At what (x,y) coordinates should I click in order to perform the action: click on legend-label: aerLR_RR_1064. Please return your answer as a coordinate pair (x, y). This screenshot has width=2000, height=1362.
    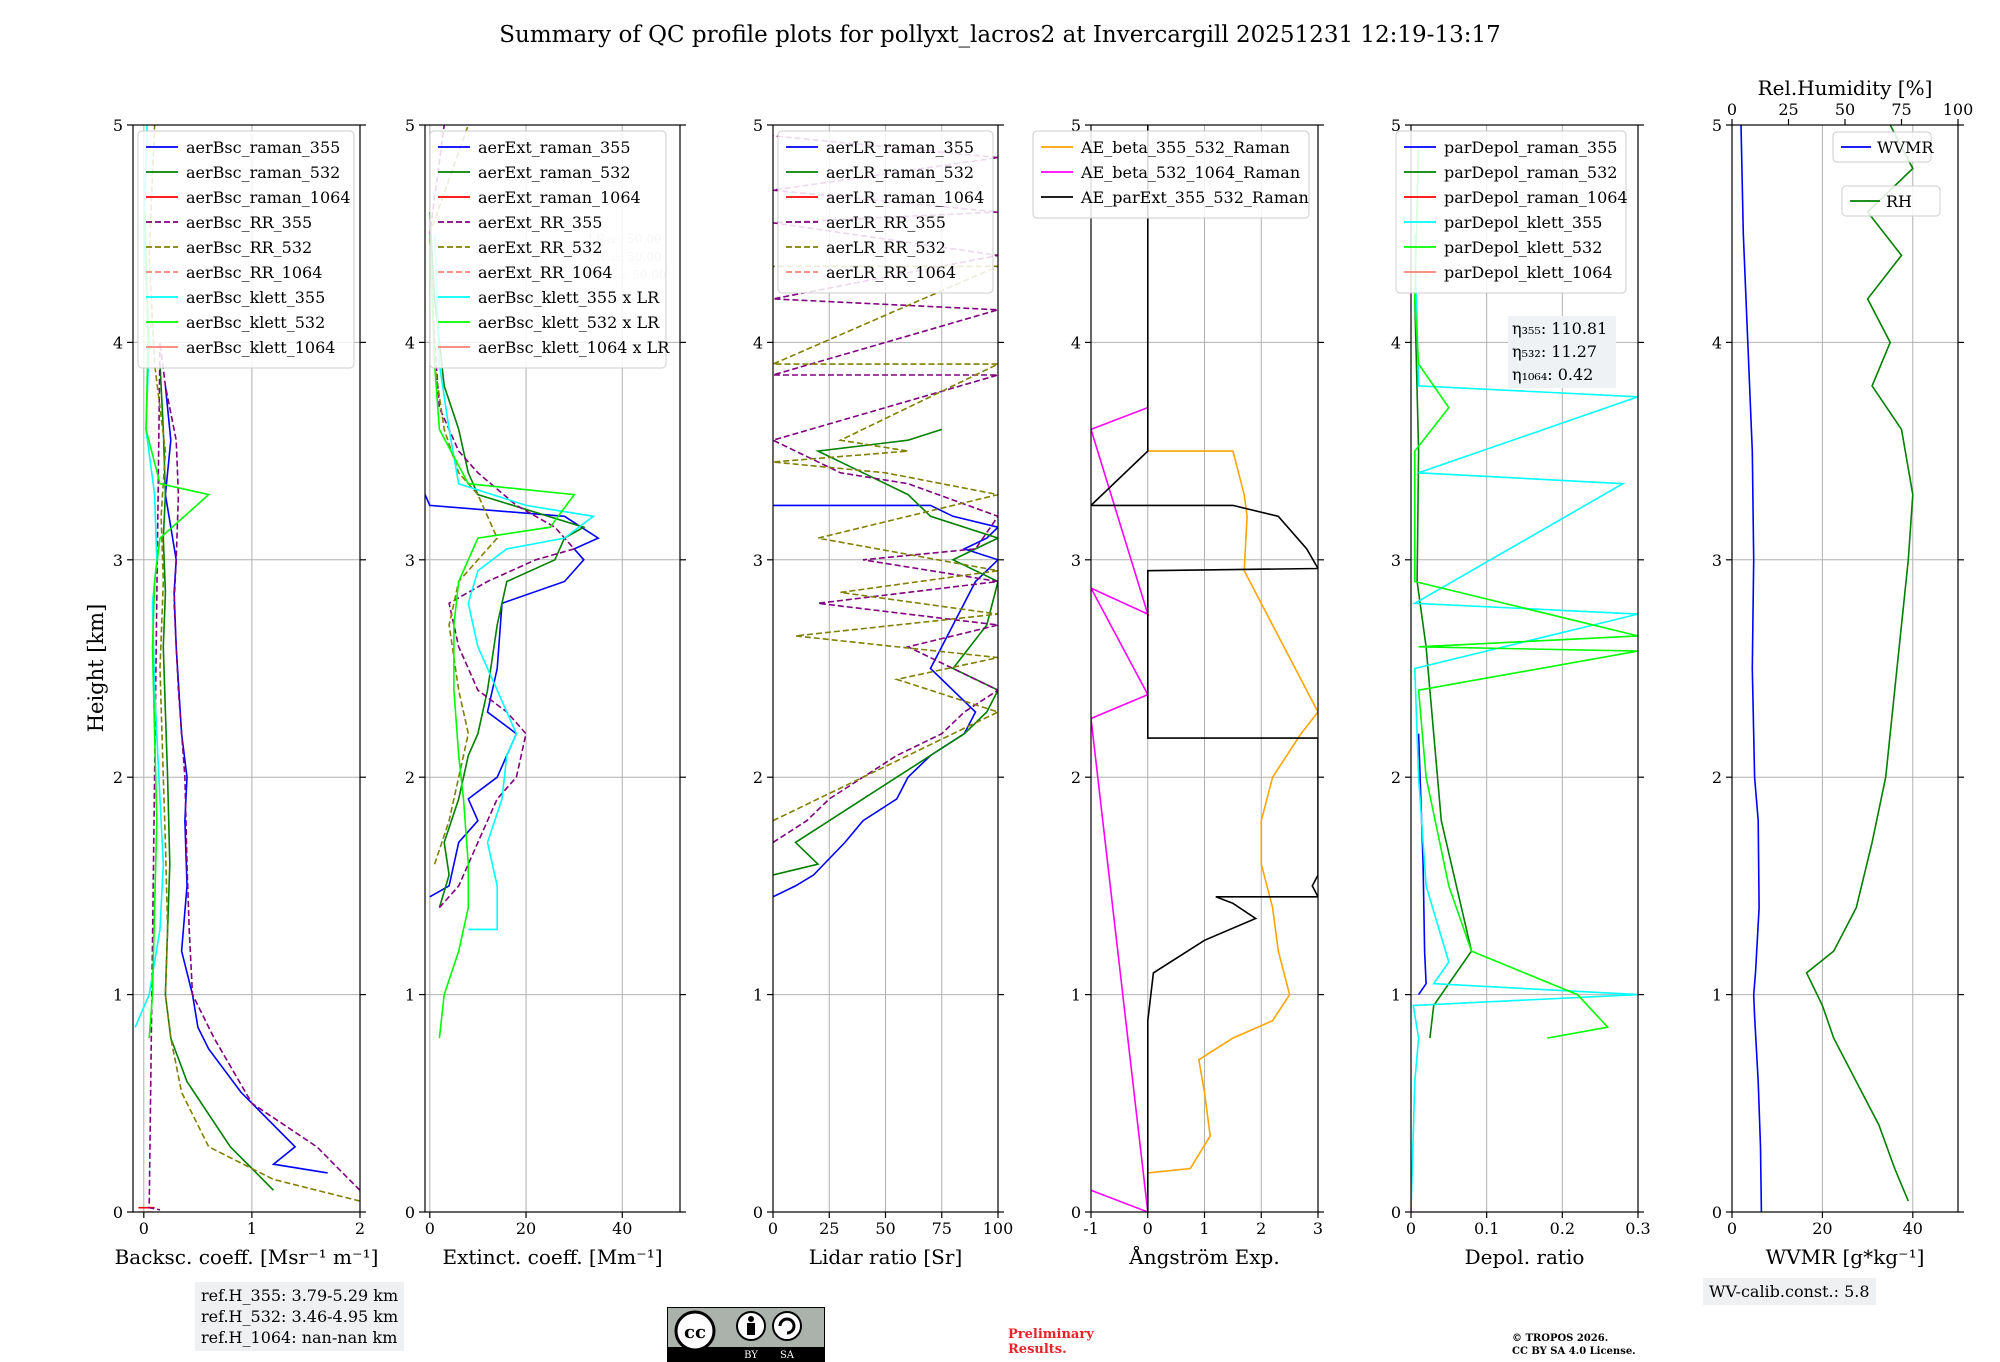
    Looking at the image, I should click on (891, 272).